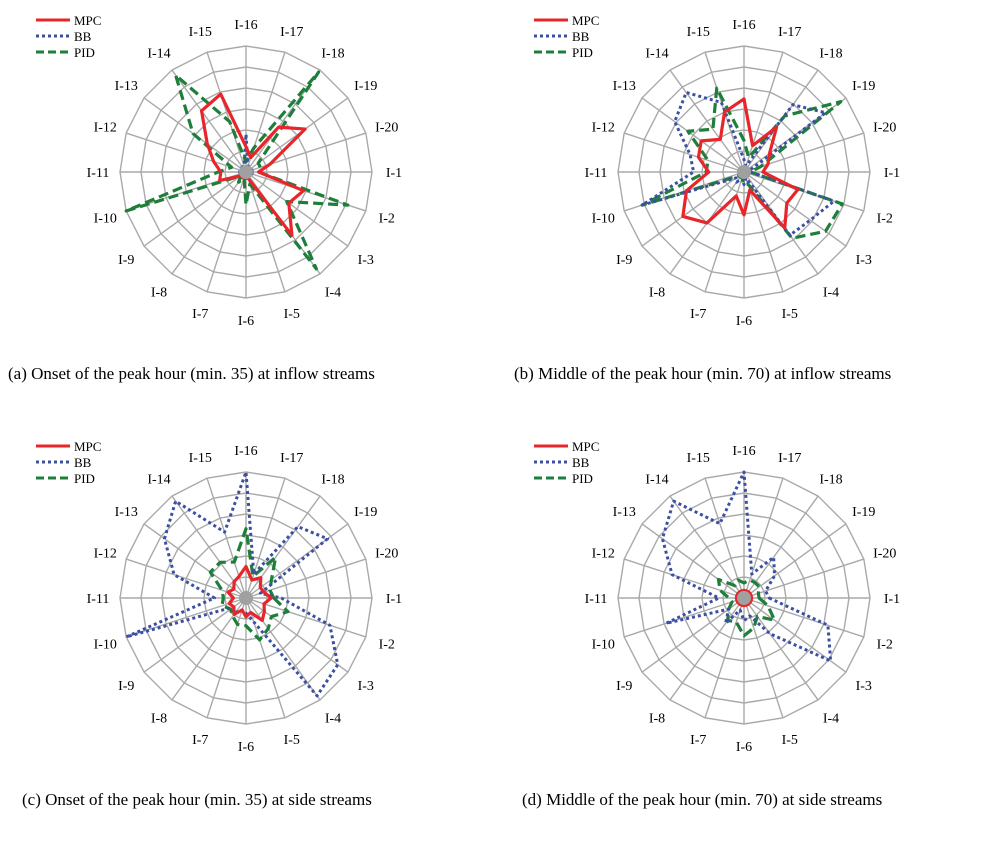 The width and height of the screenshot is (996, 841). Describe the element at coordinates (582, 52) in the screenshot. I see `legend-label-pid: PID` at that location.